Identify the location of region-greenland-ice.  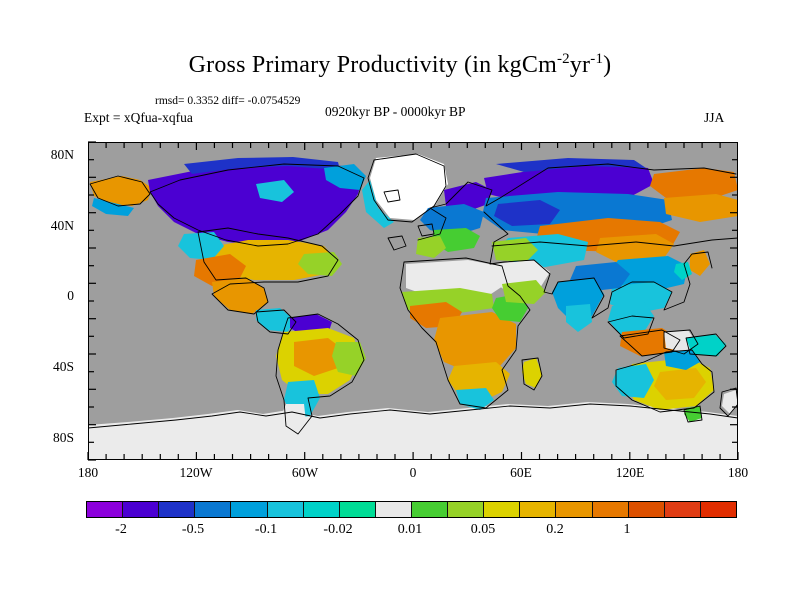
(409, 187).